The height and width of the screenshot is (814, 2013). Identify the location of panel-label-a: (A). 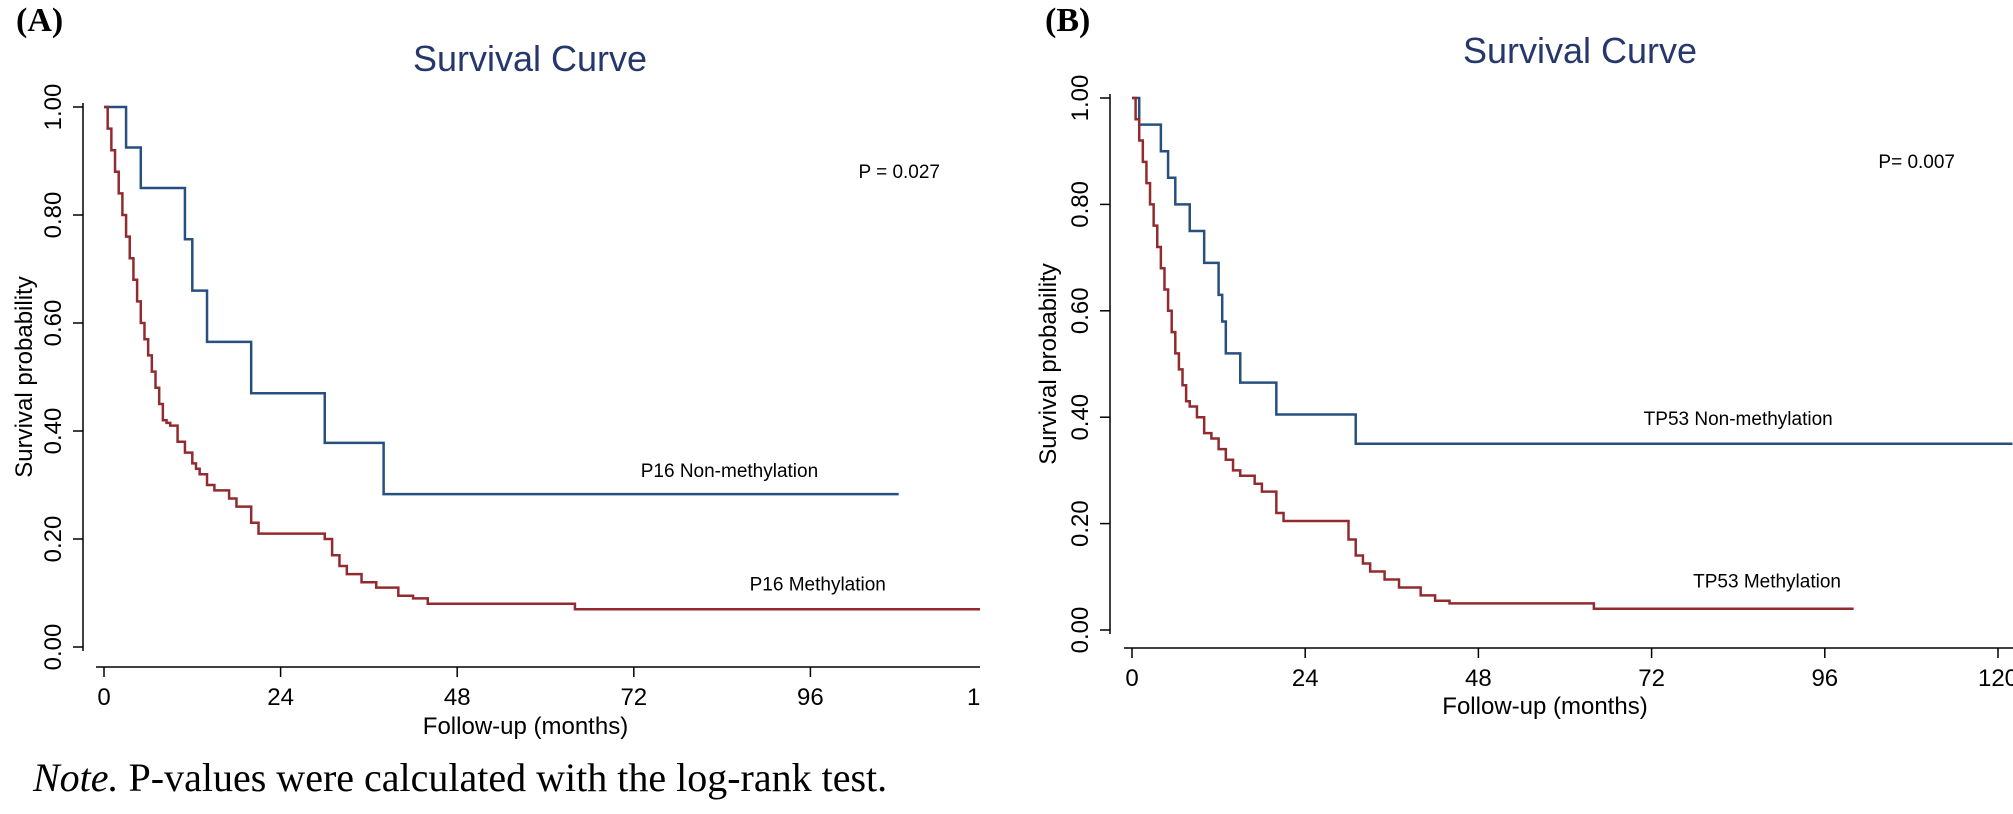
(40, 20).